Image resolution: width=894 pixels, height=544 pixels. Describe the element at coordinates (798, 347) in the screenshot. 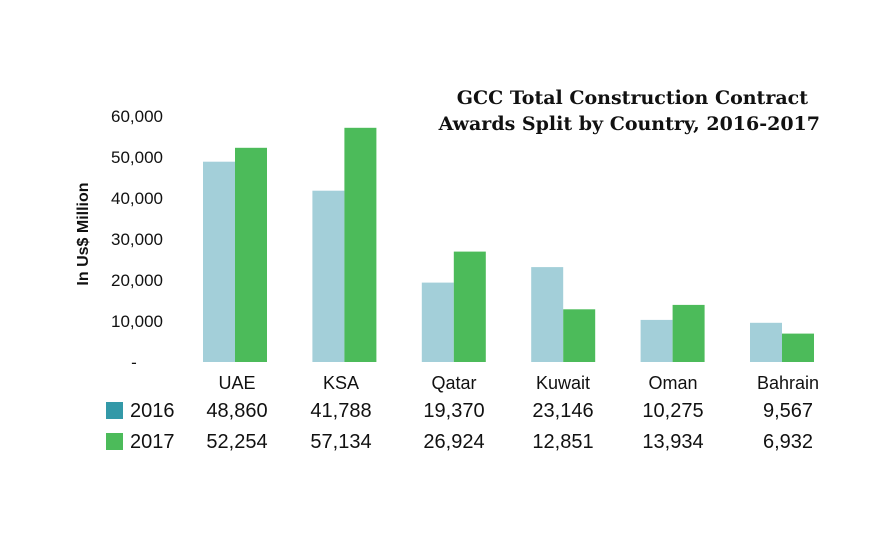

I see `bar-2017-bahrain` at that location.